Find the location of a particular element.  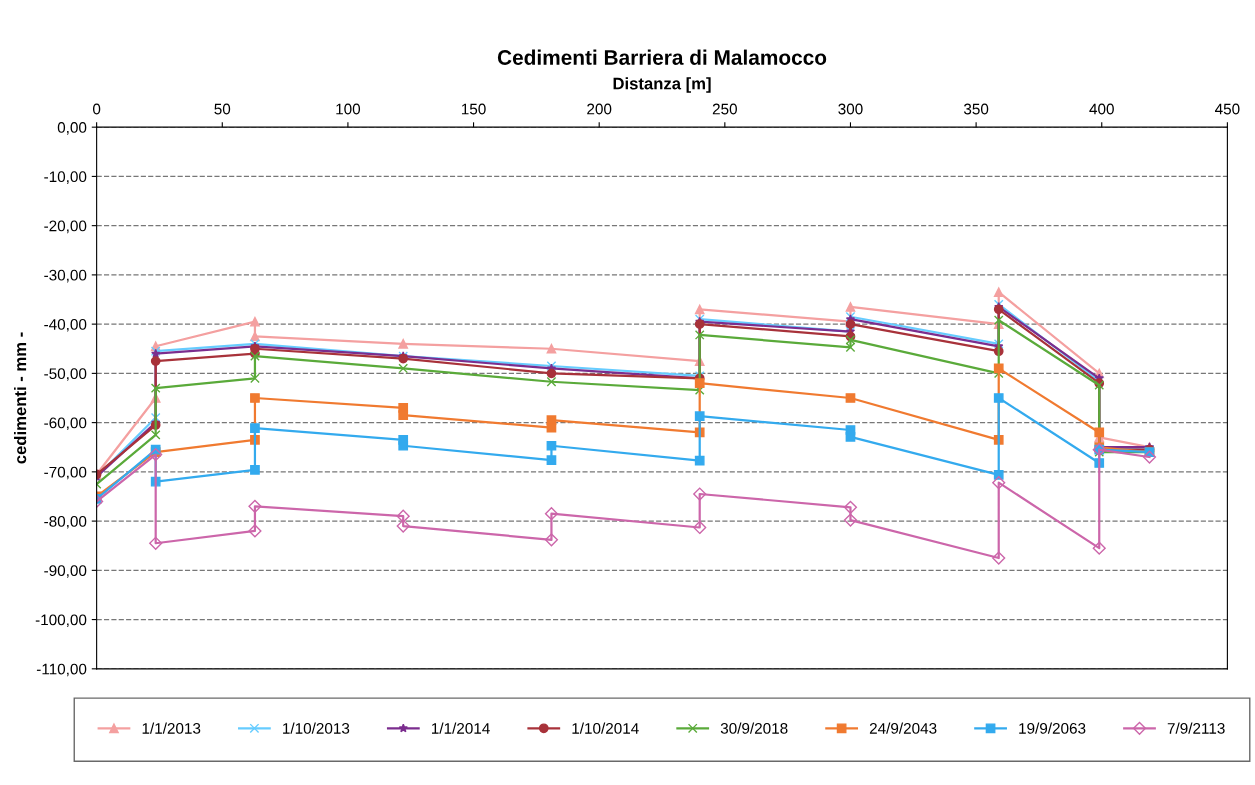

y-tick-label: -110,00 is located at coordinates (61, 670).